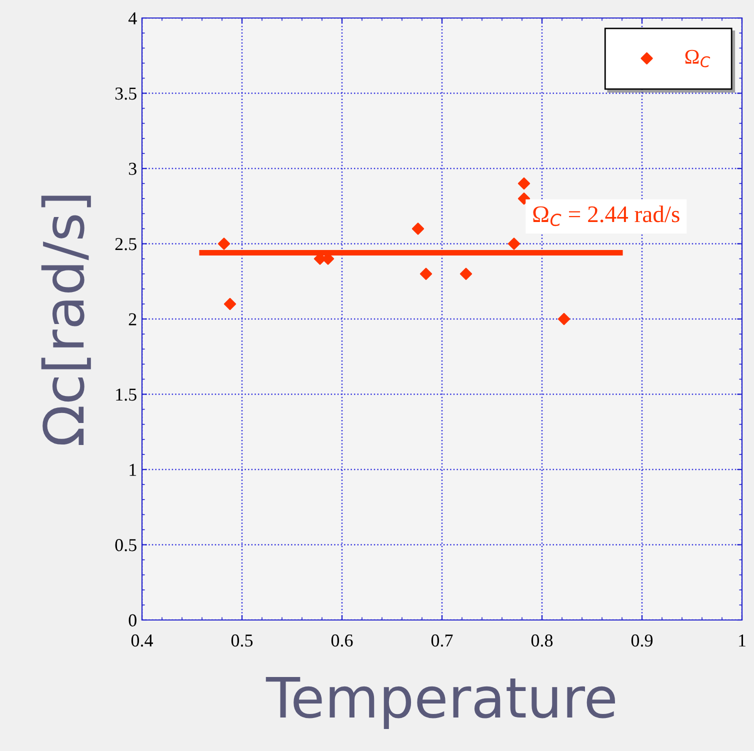  Describe the element at coordinates (606, 216) in the screenshot. I see `annotation: Ω$_{C}$ = 2.44 rad/s` at that location.